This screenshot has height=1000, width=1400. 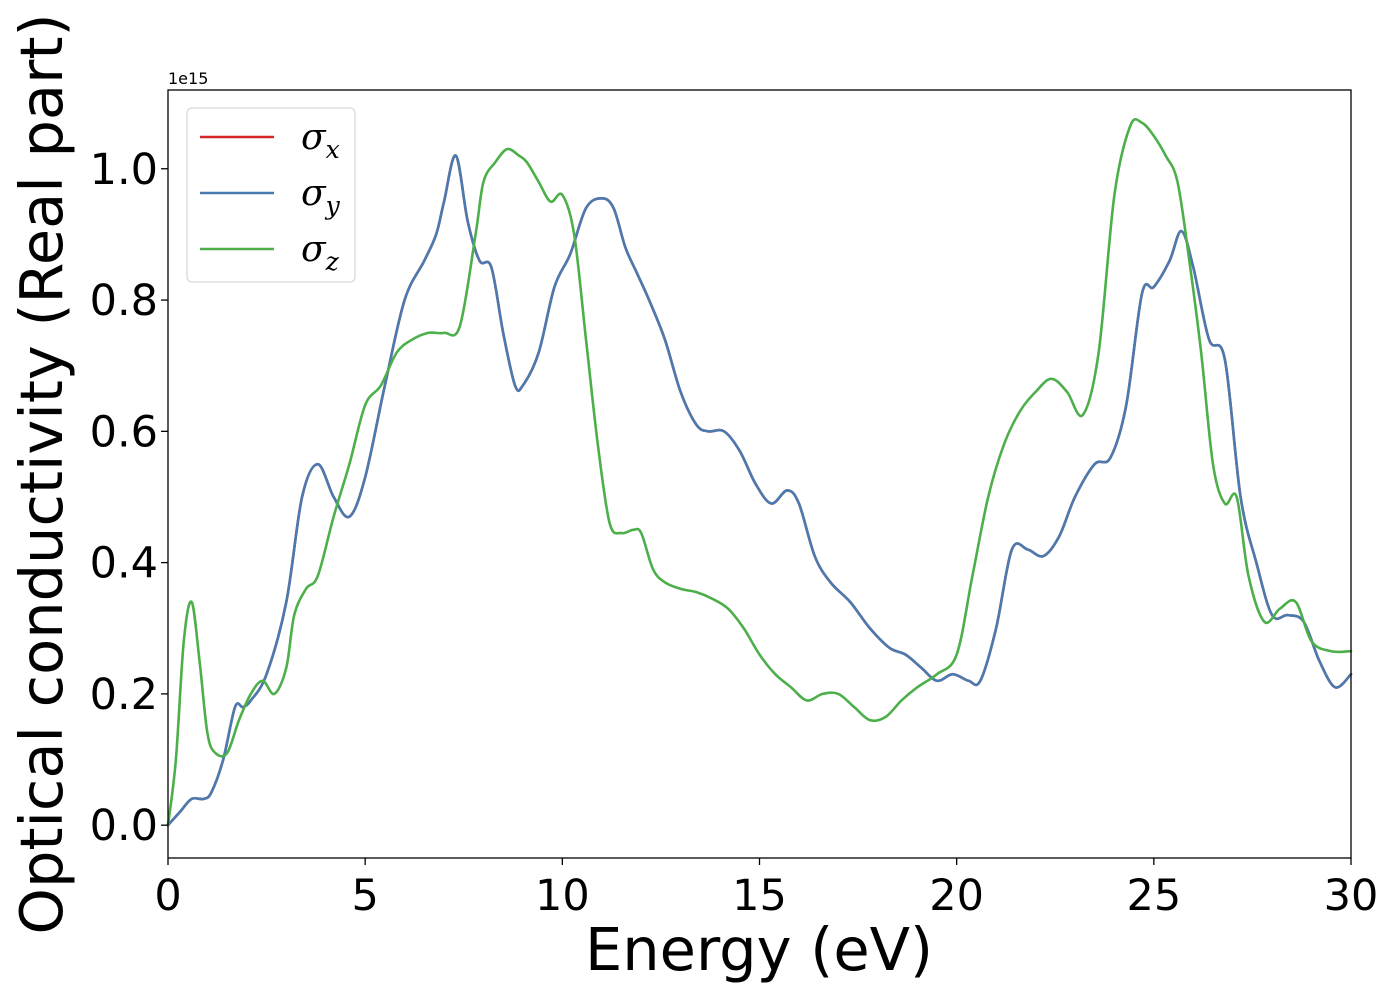 What do you see at coordinates (271, 195) in the screenshot?
I see `legend-frame` at bounding box center [271, 195].